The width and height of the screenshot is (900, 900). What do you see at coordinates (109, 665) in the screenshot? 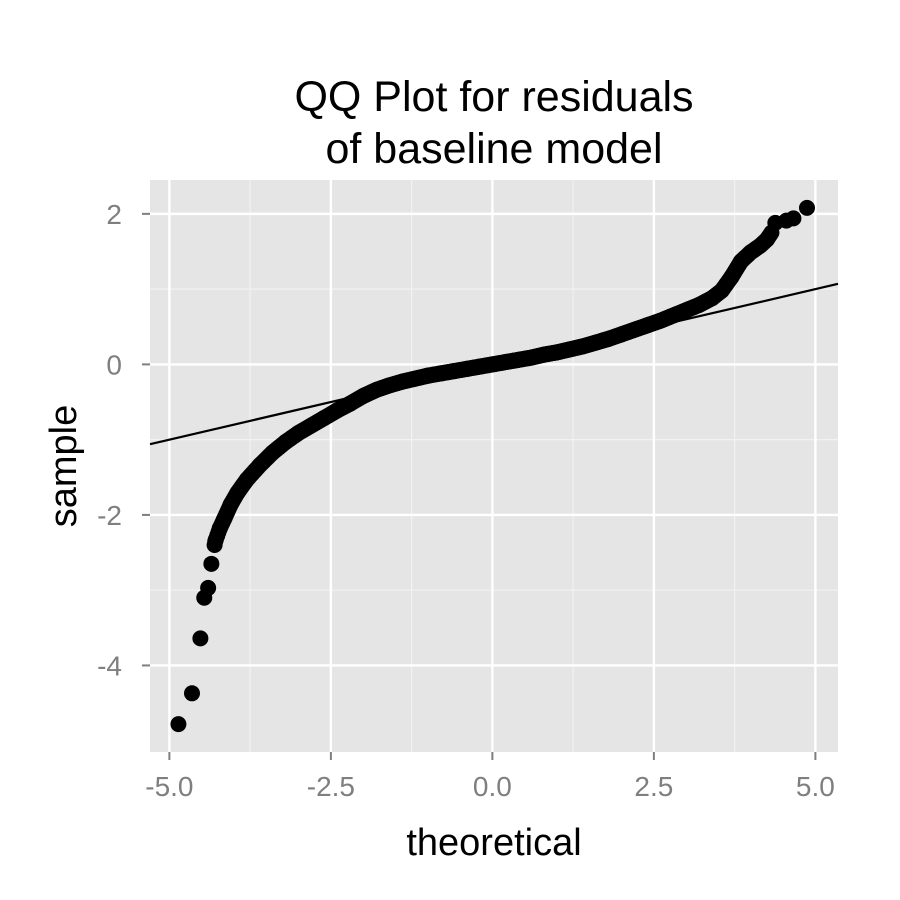
I see `y-tick-label: -4` at bounding box center [109, 665].